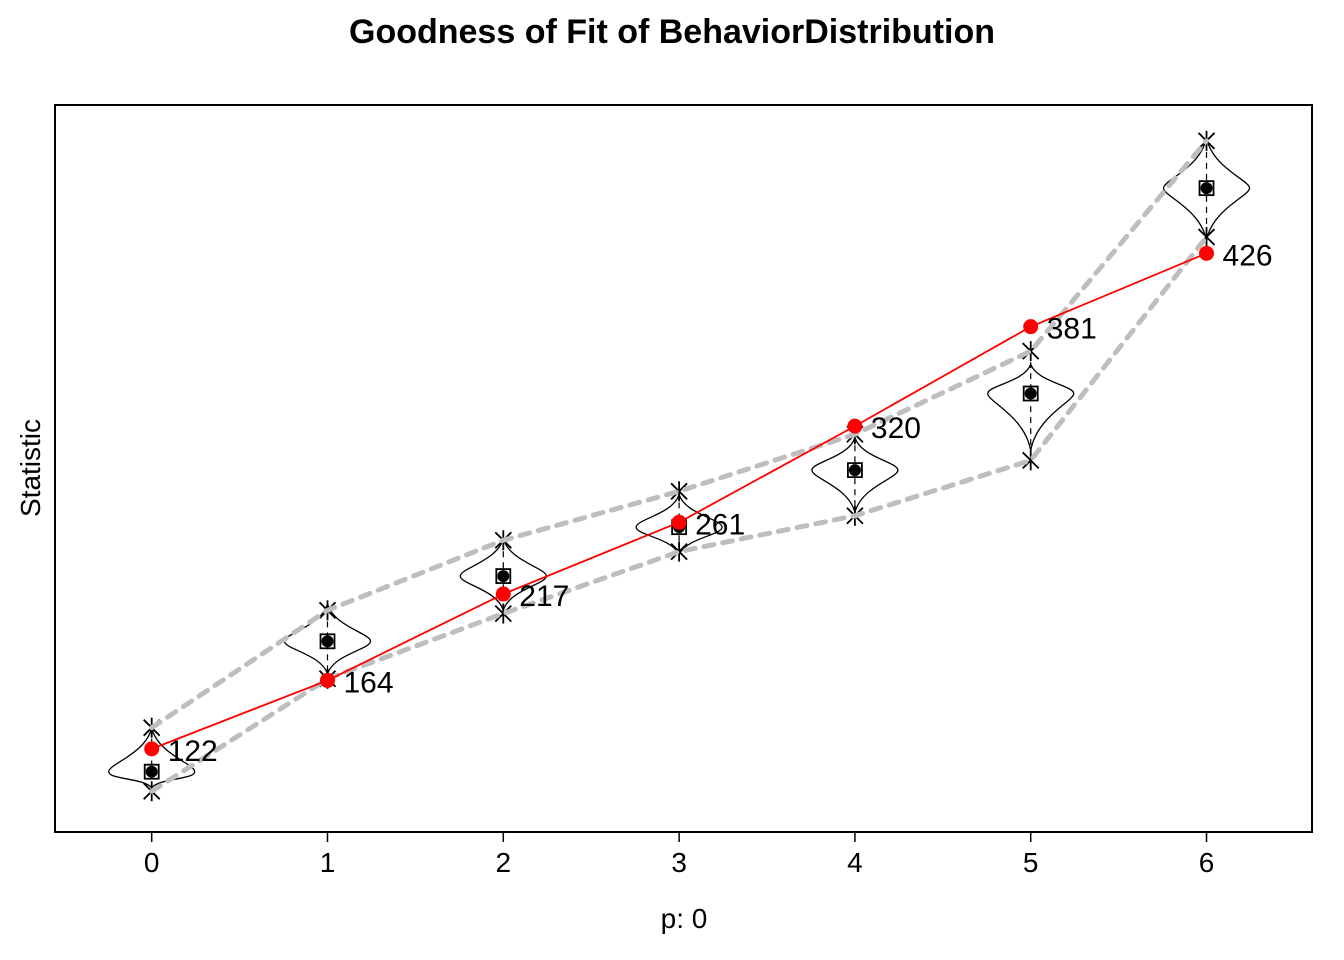  Describe the element at coordinates (368, 682) in the screenshot. I see `data-label-1: 164` at that location.